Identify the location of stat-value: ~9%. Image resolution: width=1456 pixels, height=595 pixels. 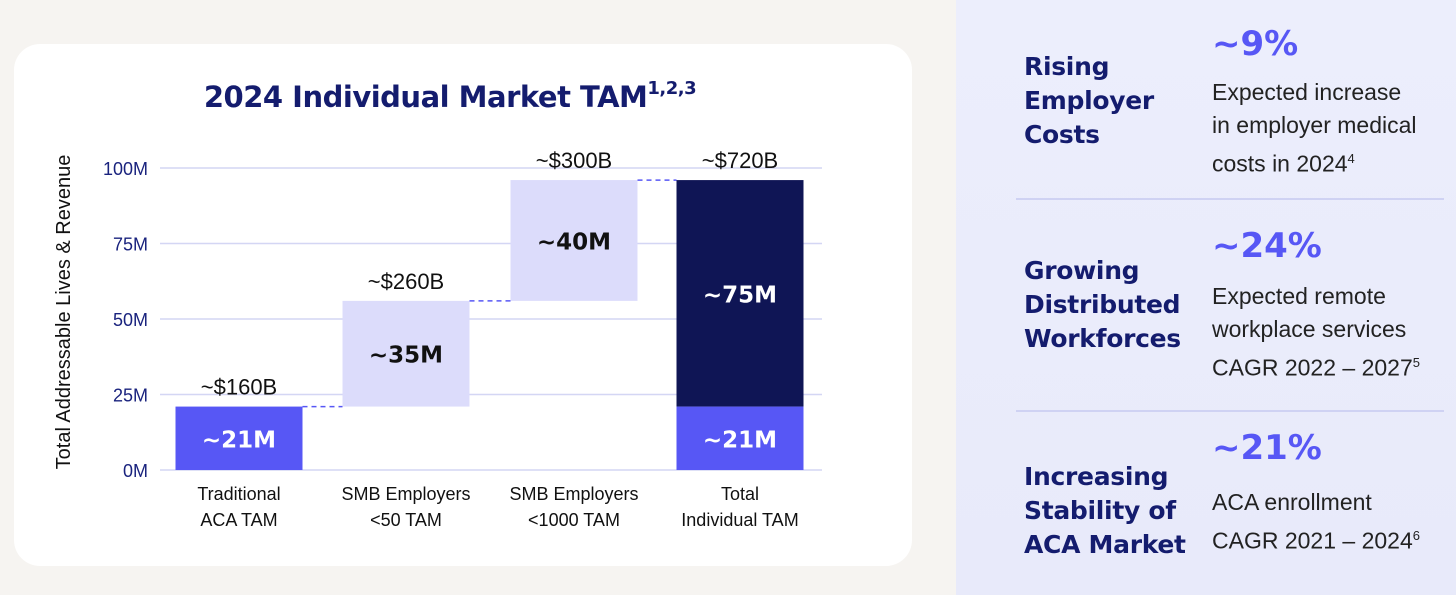
(1255, 44).